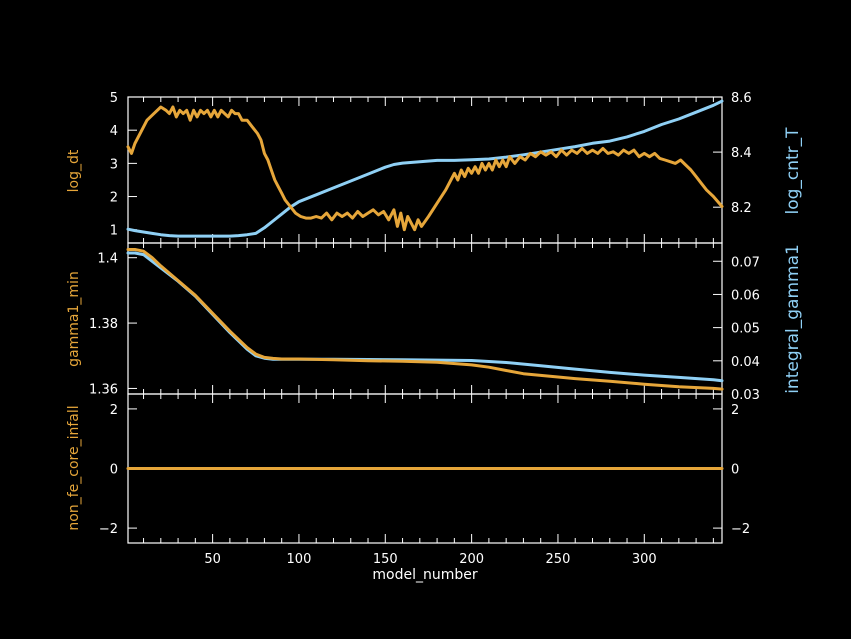 Image resolution: width=851 pixels, height=639 pixels. What do you see at coordinates (558, 559) in the screenshot?
I see `x-tick-label: 250` at bounding box center [558, 559].